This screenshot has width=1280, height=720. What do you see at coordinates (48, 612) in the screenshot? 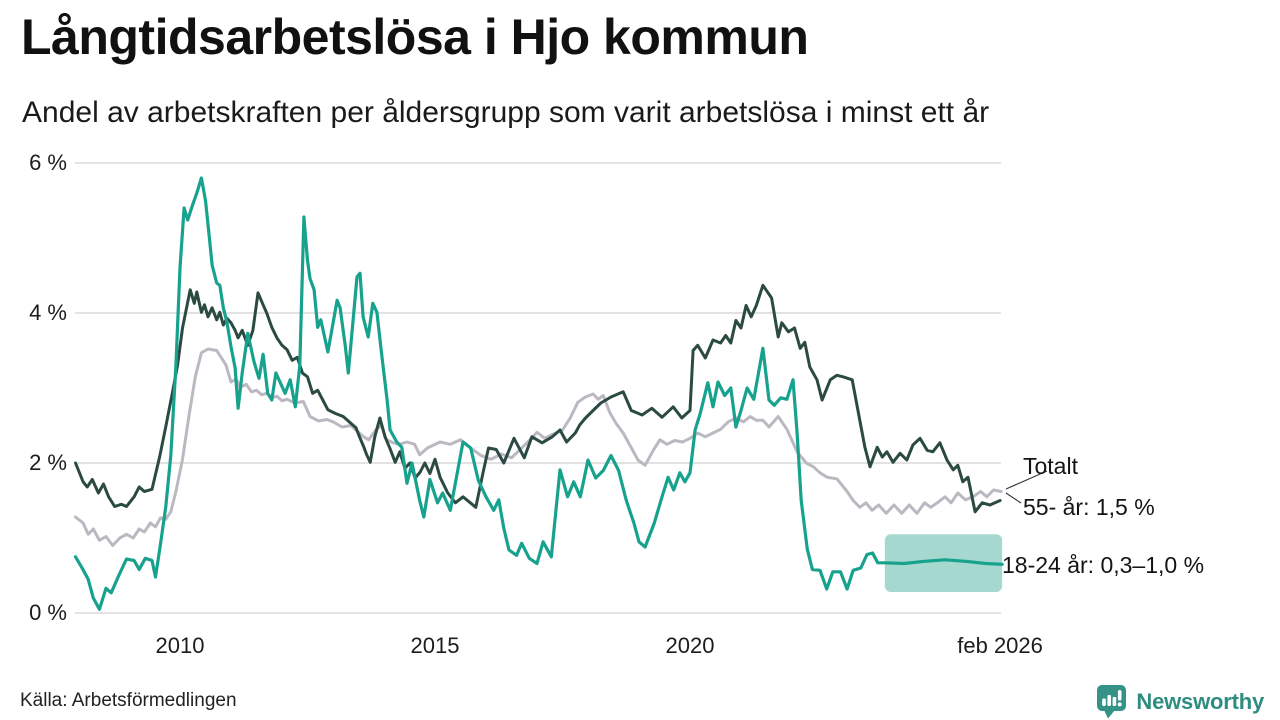
I see `y-axis-tick-label: 0 %` at bounding box center [48, 612].